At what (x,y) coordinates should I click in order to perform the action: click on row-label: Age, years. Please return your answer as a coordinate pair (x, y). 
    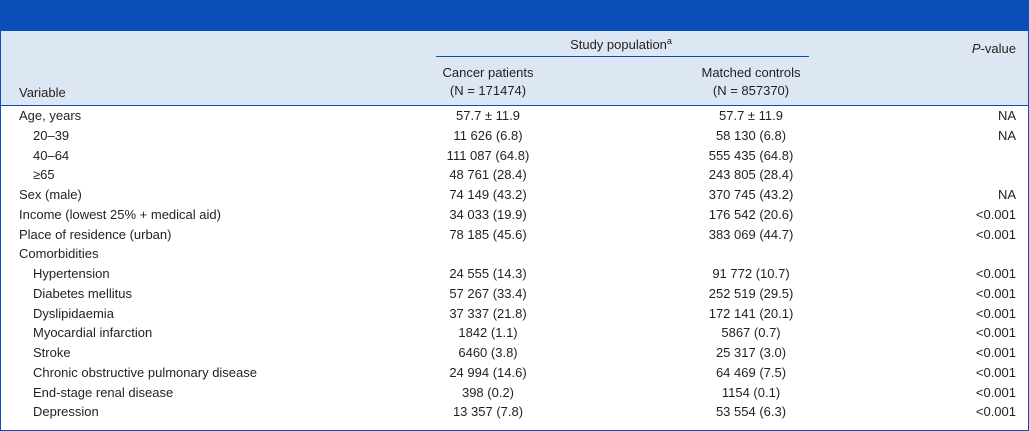
    Looking at the image, I should click on (50, 115).